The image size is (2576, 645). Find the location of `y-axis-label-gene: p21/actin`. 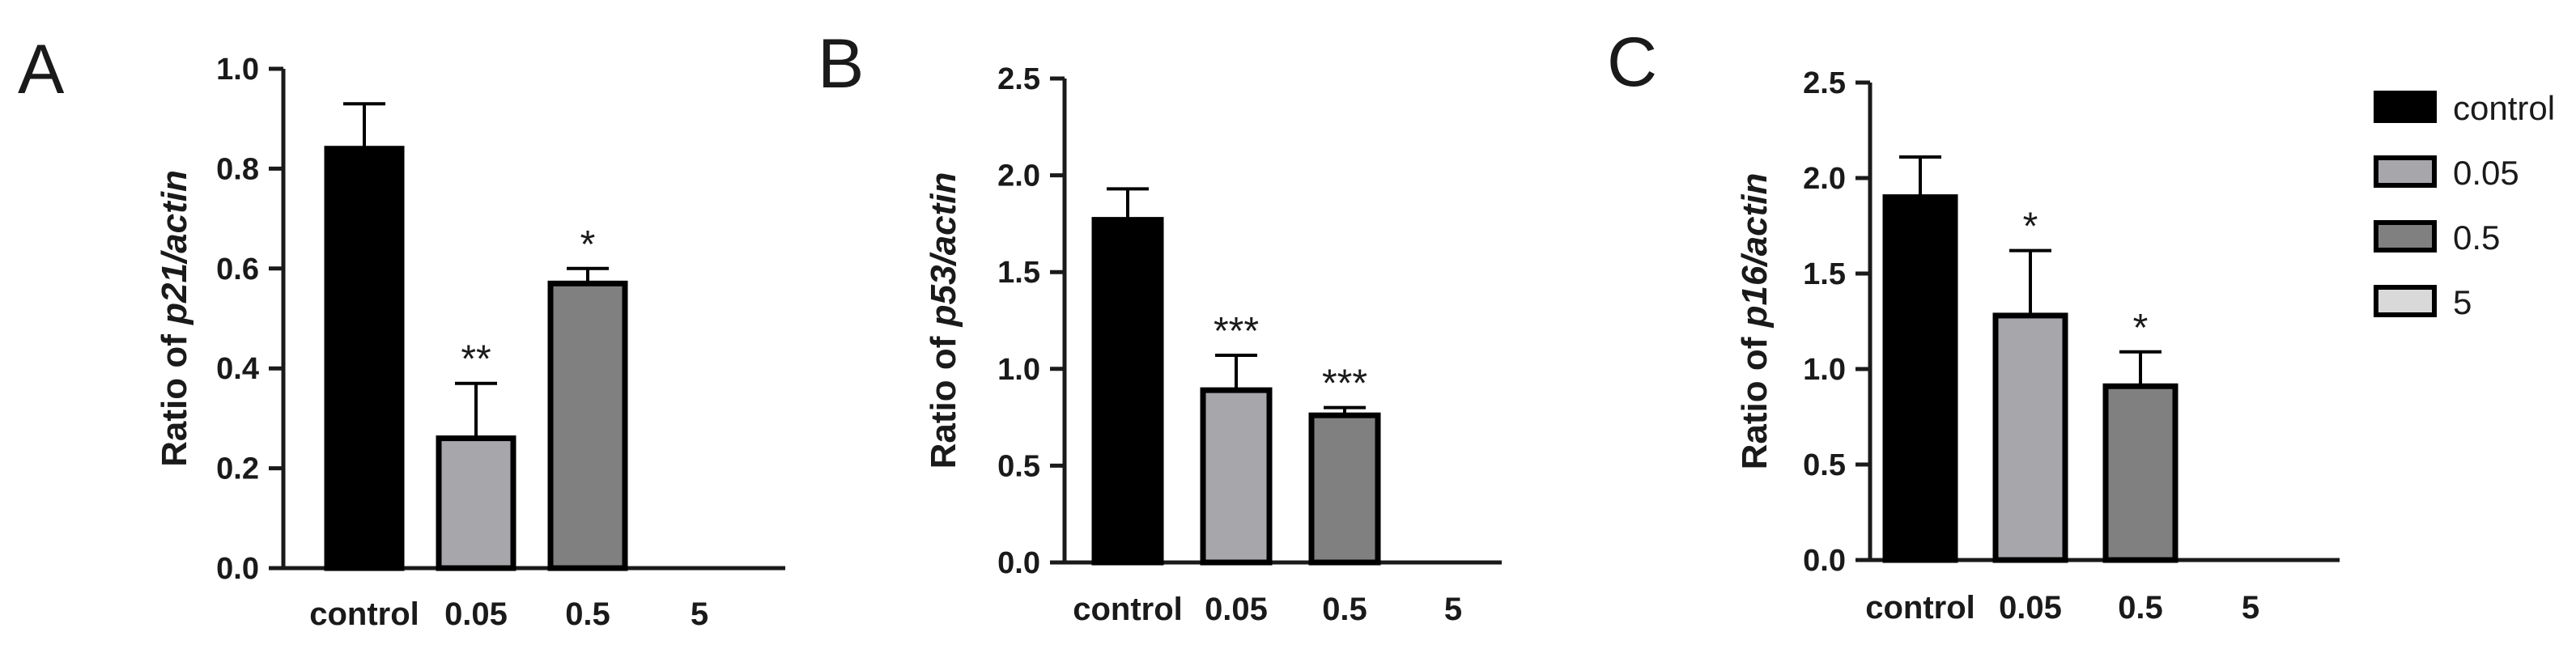

y-axis-label-gene: p21/actin is located at coordinates (174, 248).